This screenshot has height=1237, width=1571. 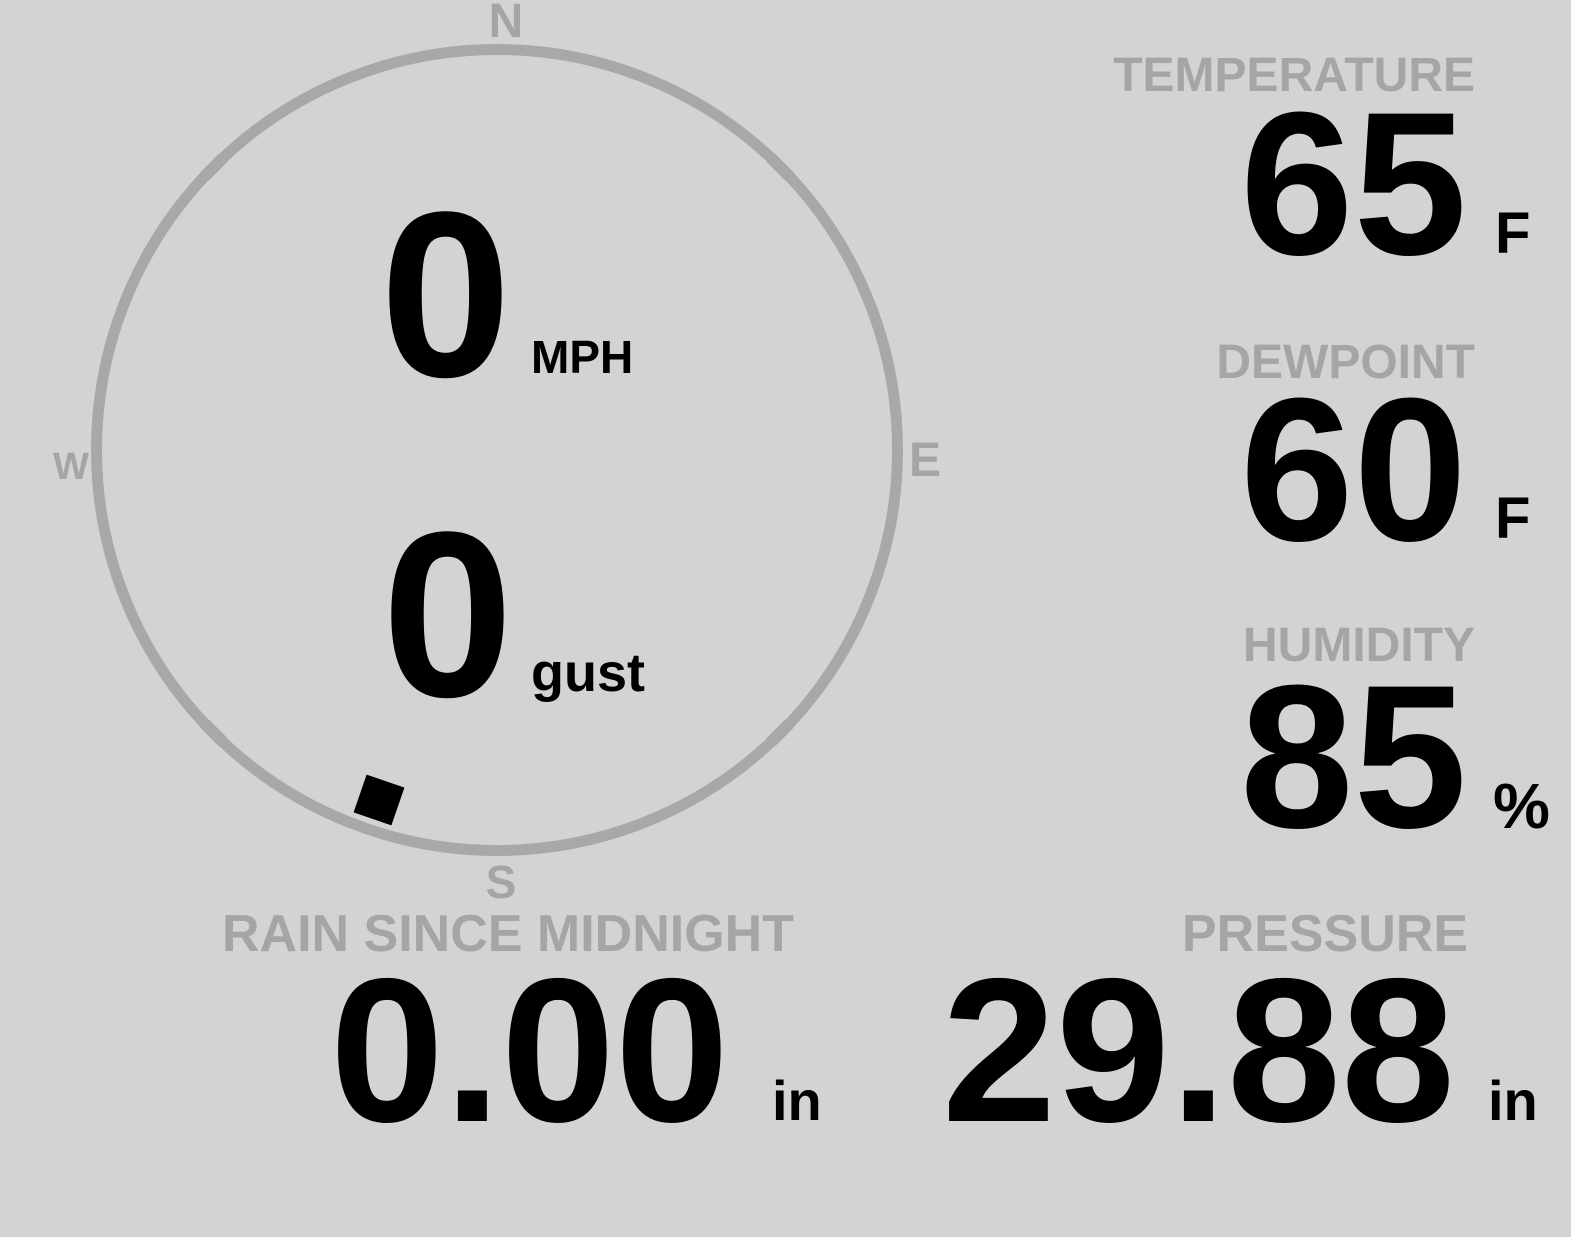 I want to click on pressure-label: PRESSURE, so click(x=1324, y=934).